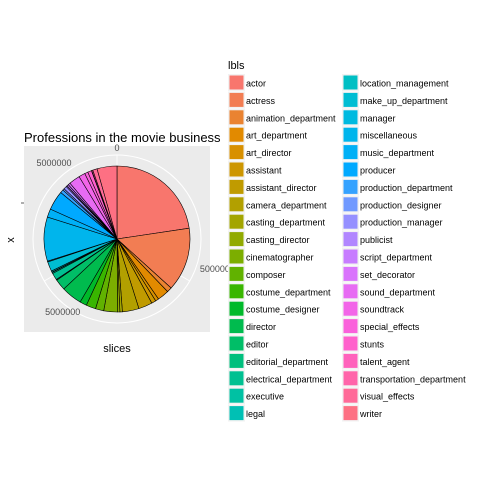 The height and width of the screenshot is (480, 480). I want to click on legend-label: composer, so click(266, 275).